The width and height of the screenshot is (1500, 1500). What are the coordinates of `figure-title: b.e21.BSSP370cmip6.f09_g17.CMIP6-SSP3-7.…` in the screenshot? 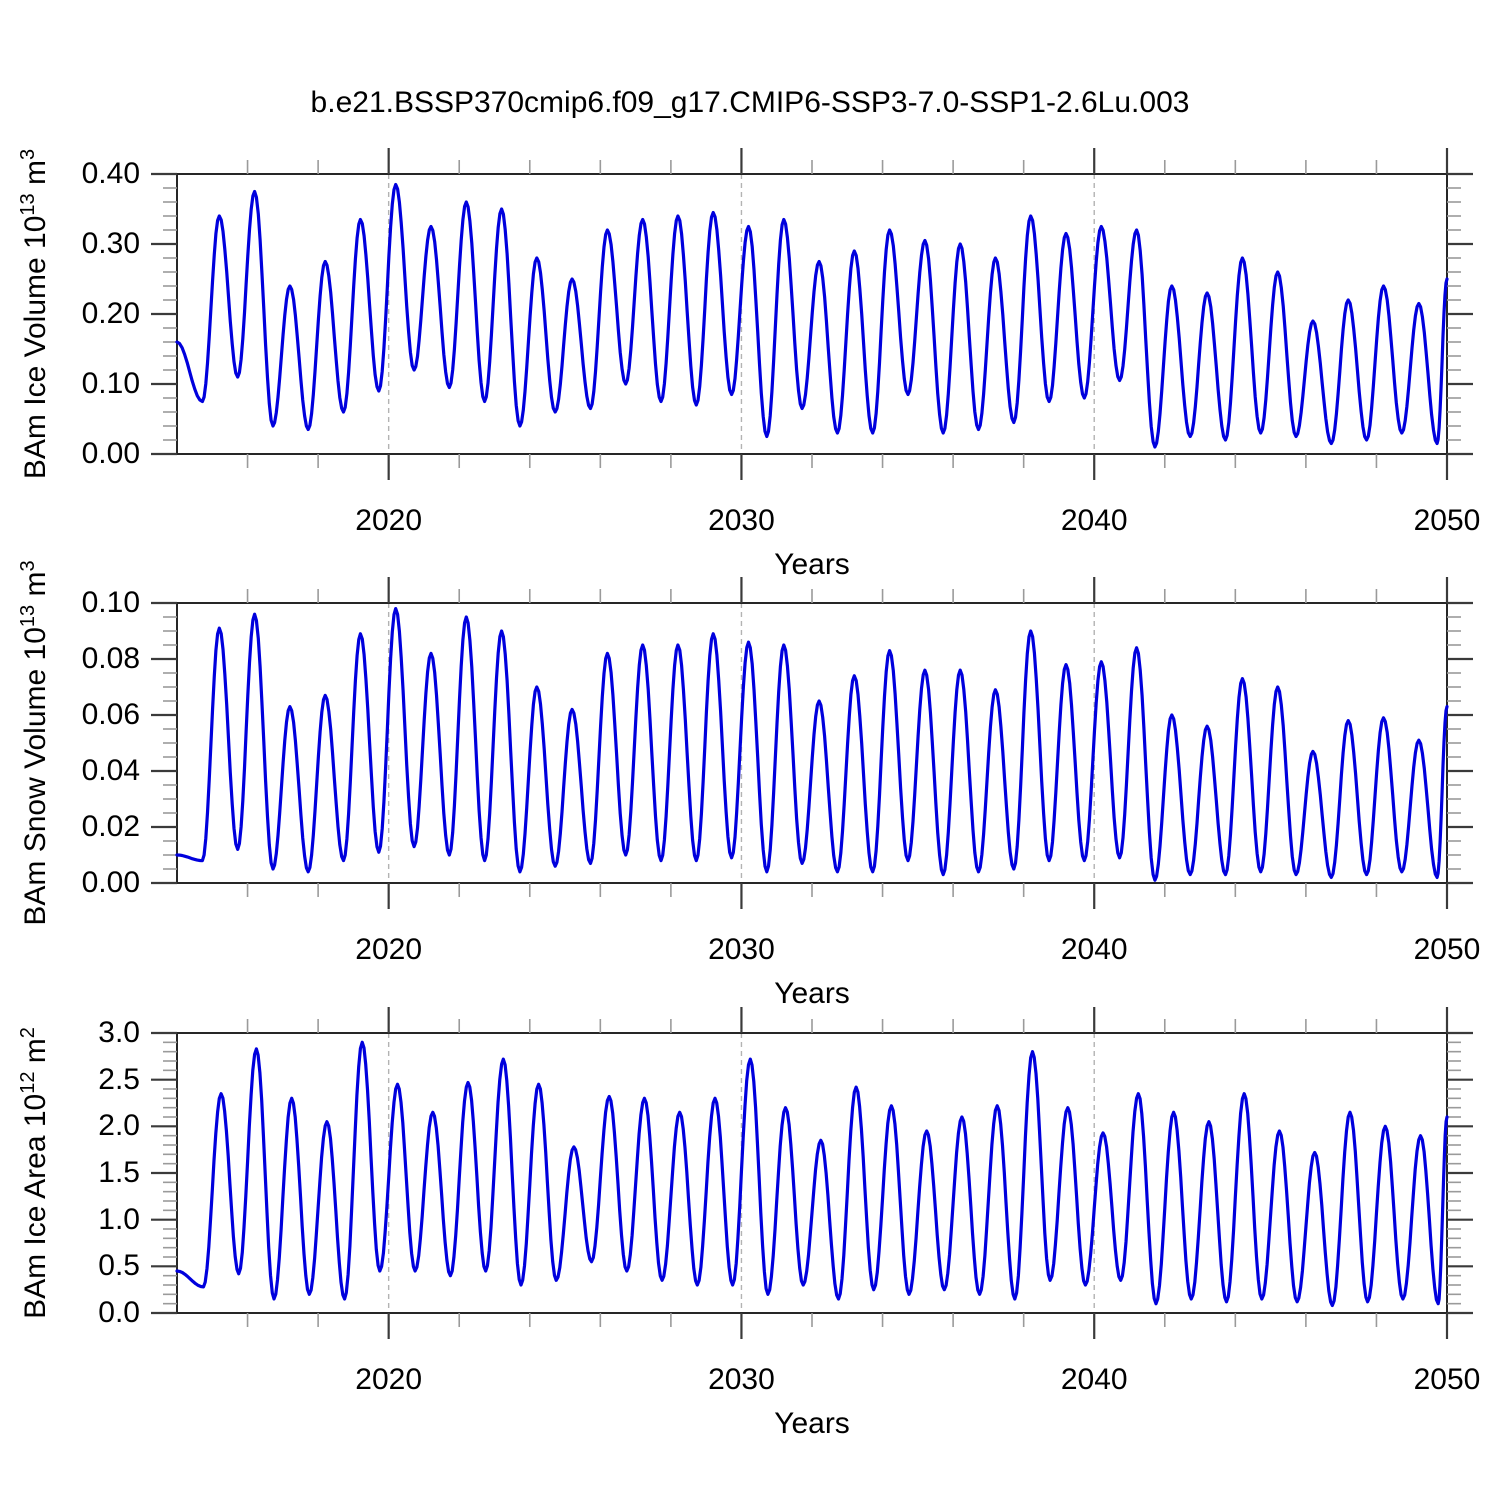 It's located at (750, 102).